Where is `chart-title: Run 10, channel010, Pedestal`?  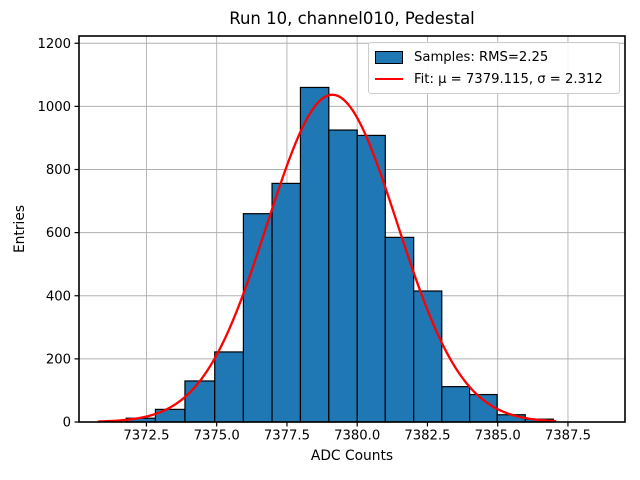
chart-title: Run 10, channel010, Pedestal is located at coordinates (352, 18).